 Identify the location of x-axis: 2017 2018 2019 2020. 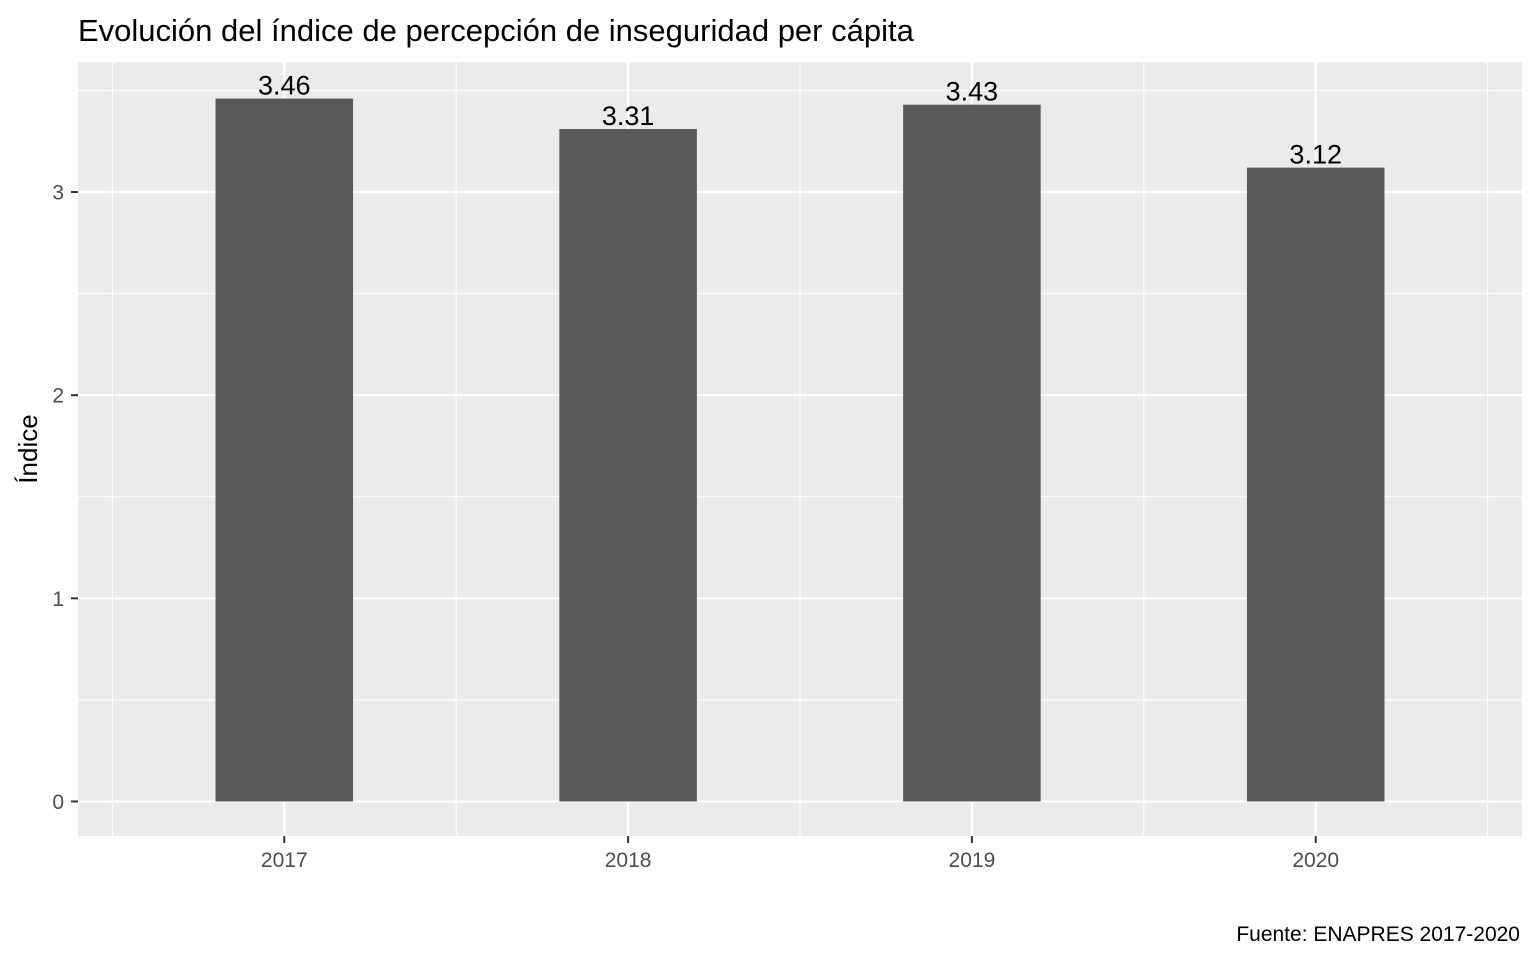
(800, 854).